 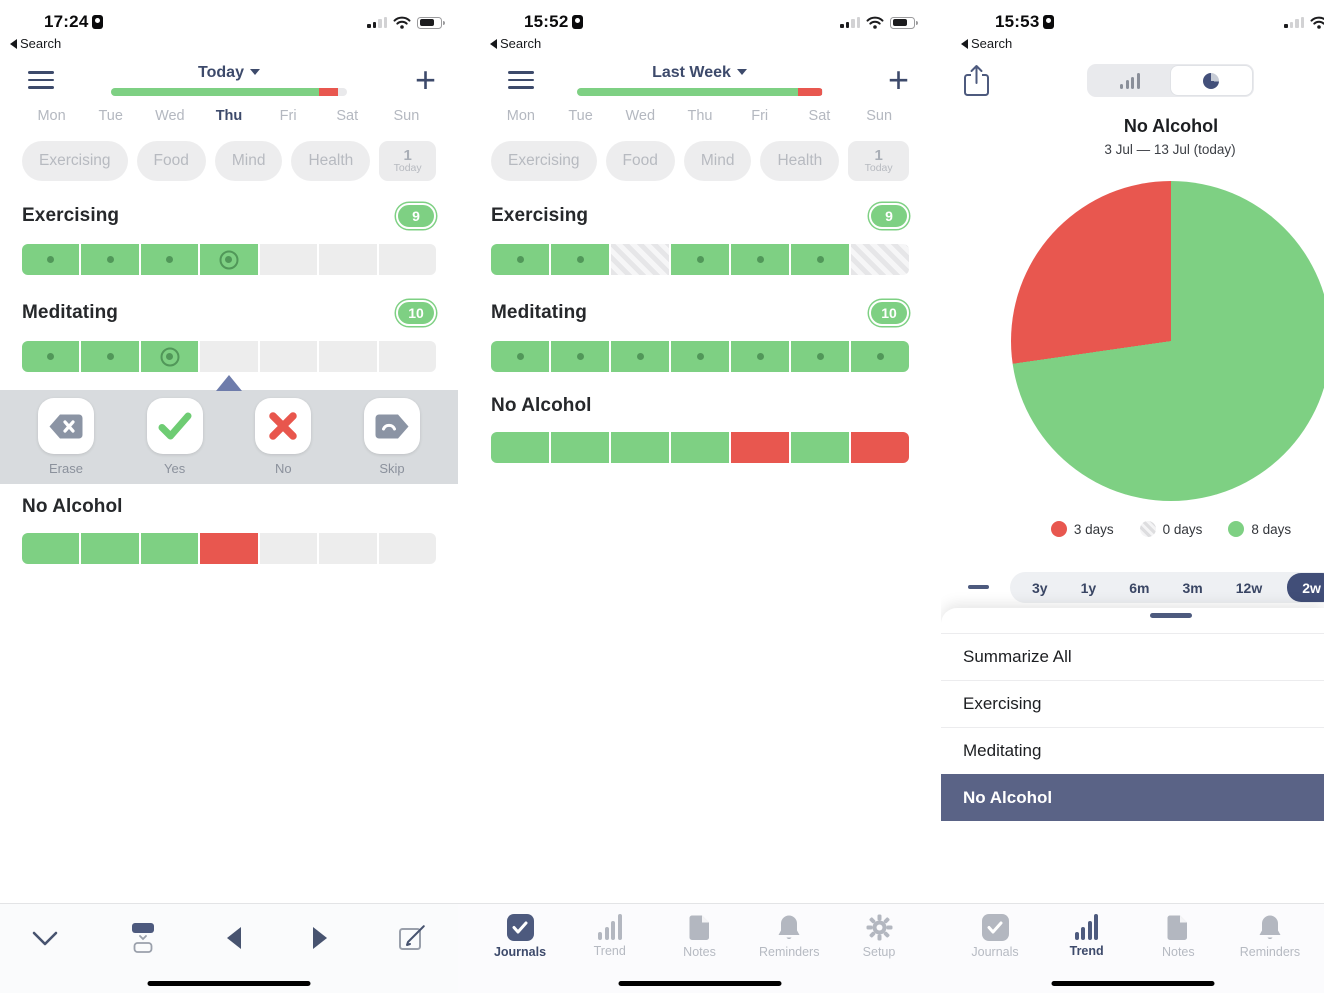 What do you see at coordinates (1171, 615) in the screenshot?
I see `sheet-drag-handle` at bounding box center [1171, 615].